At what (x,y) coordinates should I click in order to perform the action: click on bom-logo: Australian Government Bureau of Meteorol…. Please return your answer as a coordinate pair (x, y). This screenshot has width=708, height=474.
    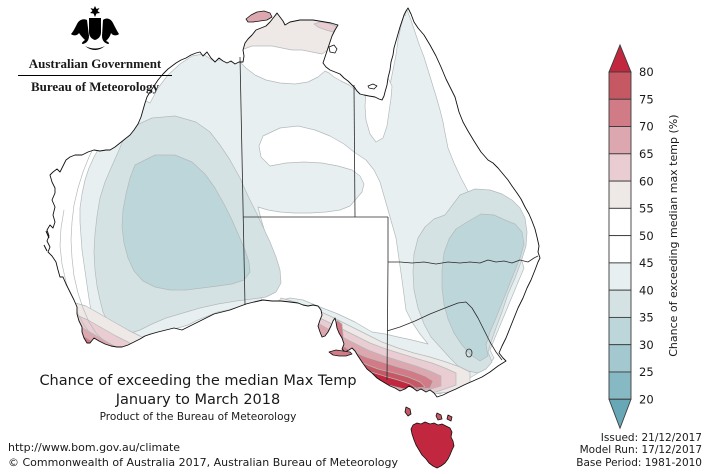
    Looking at the image, I should click on (95, 50).